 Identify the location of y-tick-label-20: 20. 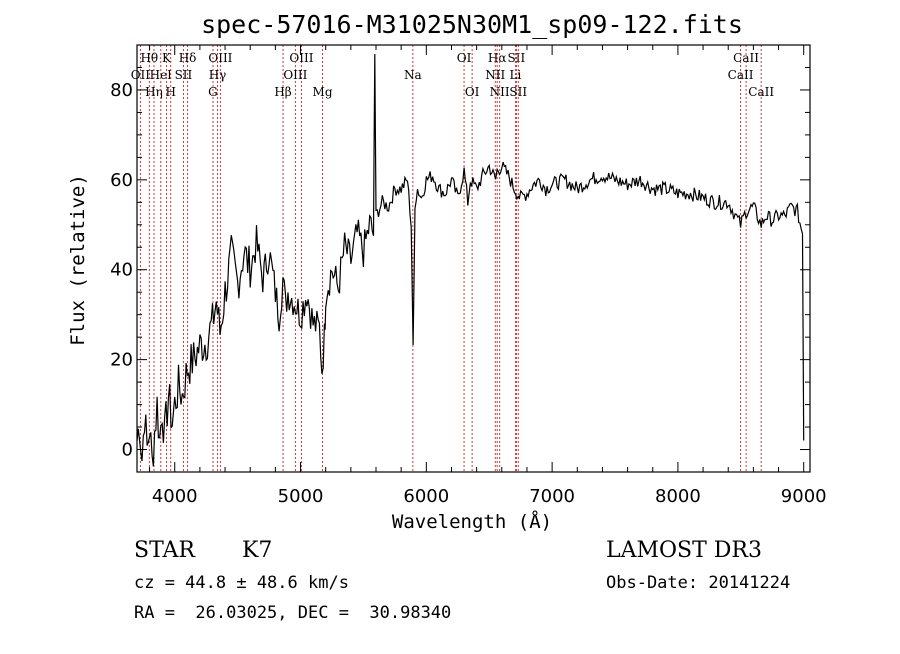
(121, 360).